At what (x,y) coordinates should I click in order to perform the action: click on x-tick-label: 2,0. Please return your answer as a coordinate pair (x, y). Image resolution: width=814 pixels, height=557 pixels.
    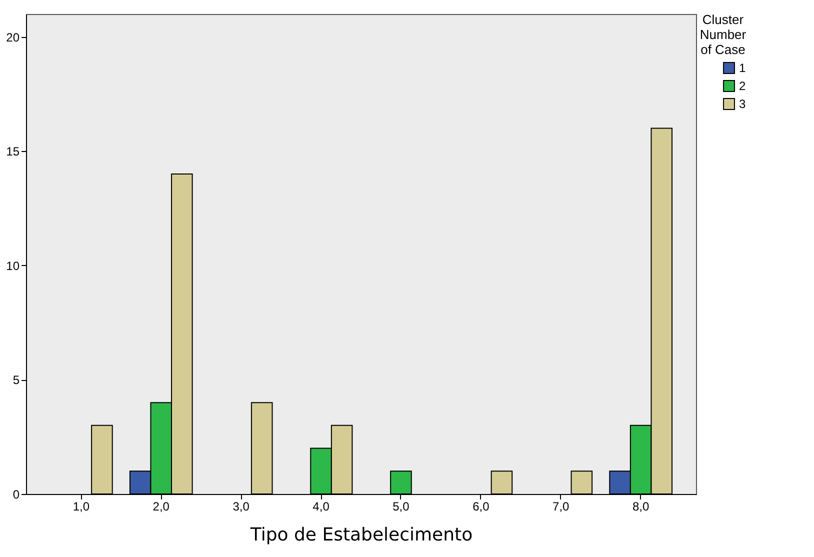
    Looking at the image, I should click on (161, 507).